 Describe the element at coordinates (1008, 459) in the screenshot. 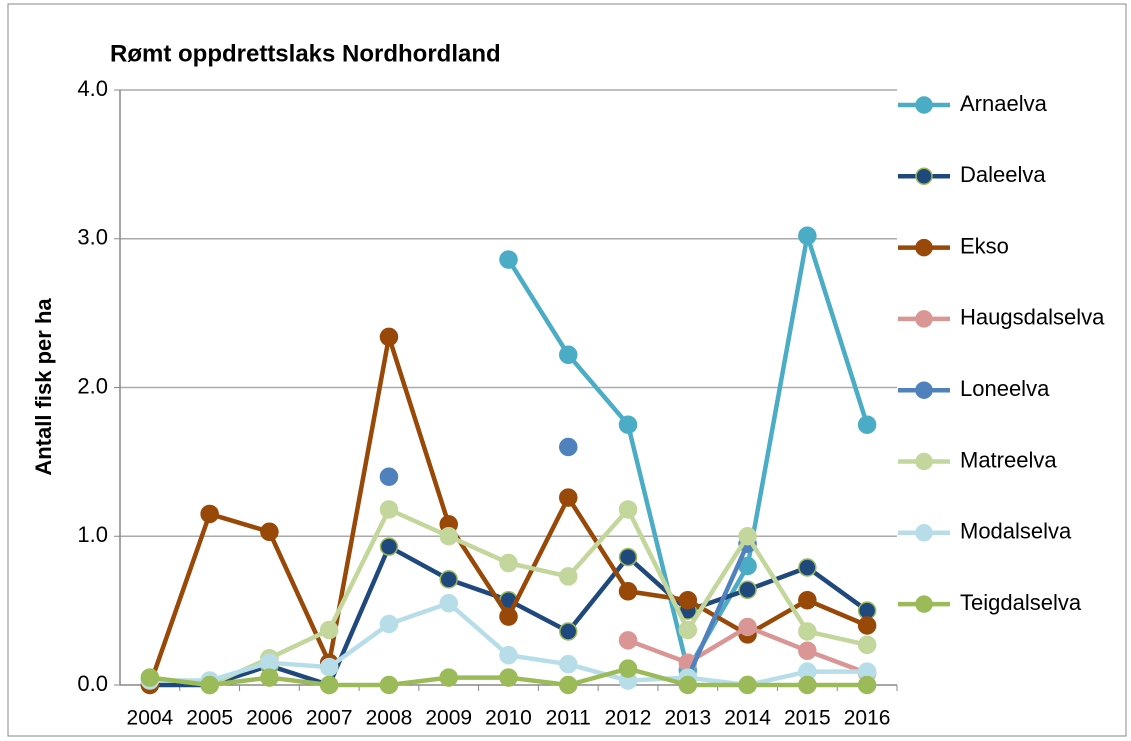

I see `legend-label: Matreelva` at that location.